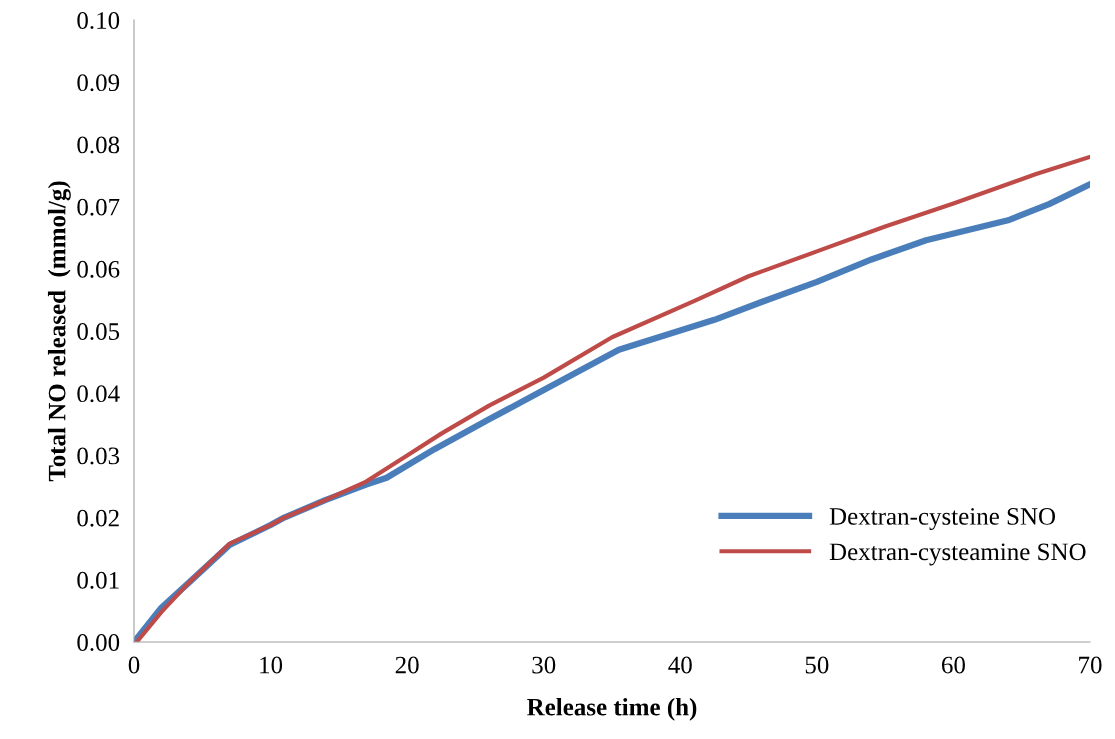 The width and height of the screenshot is (1115, 739). What do you see at coordinates (98, 83) in the screenshot?
I see `y-tick-label: 0.09` at bounding box center [98, 83].